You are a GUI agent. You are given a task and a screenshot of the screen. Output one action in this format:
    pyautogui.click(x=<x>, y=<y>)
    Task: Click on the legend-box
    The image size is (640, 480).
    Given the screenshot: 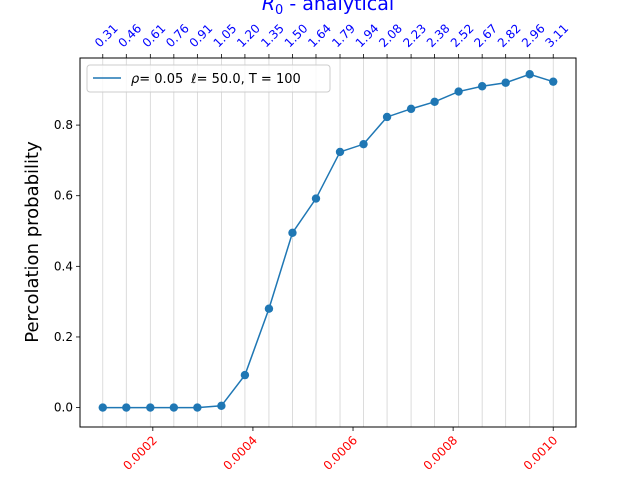 What is the action you would take?
    pyautogui.click(x=208, y=78)
    